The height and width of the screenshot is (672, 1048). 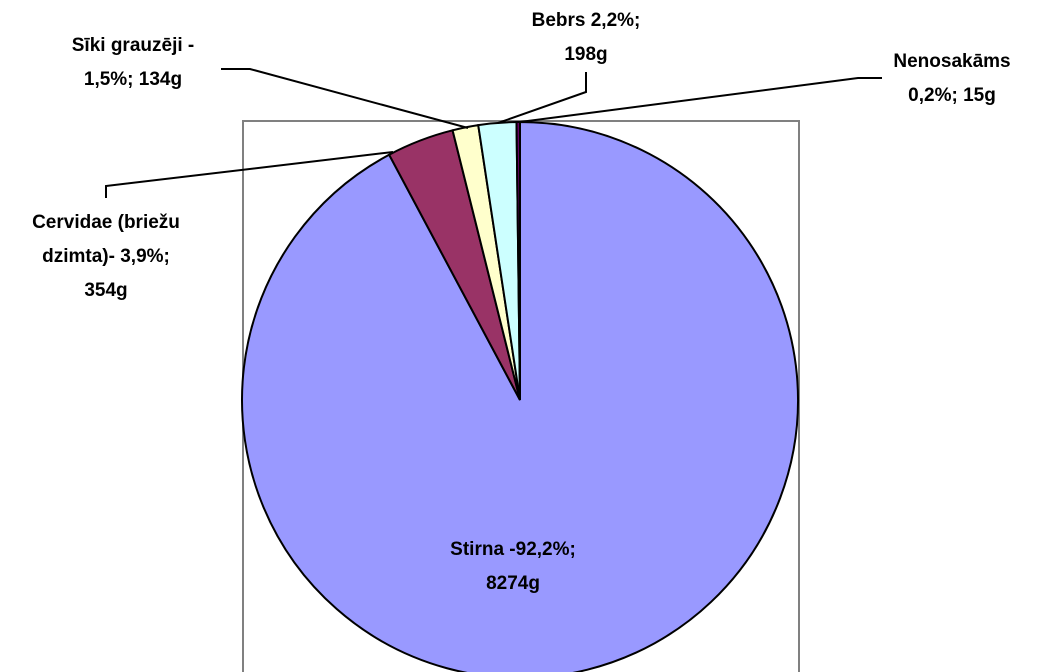 I want to click on slice-label-4: Nenosakāms 0,2%; 15g, so click(x=951, y=78).